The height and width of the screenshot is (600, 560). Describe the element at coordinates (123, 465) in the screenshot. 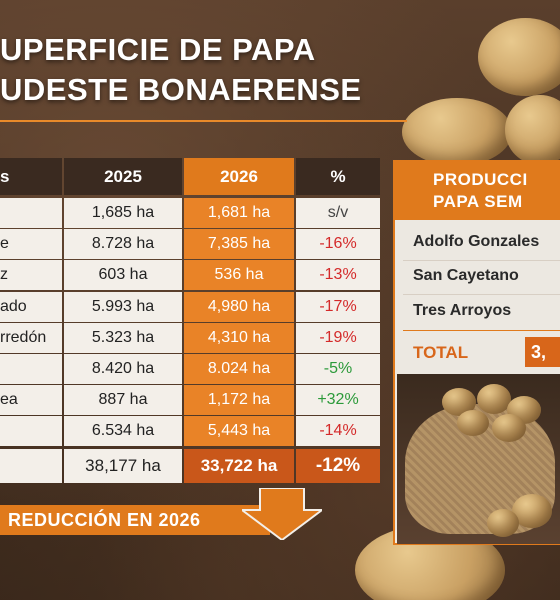

I see `total-2025: 38,177 ha` at that location.